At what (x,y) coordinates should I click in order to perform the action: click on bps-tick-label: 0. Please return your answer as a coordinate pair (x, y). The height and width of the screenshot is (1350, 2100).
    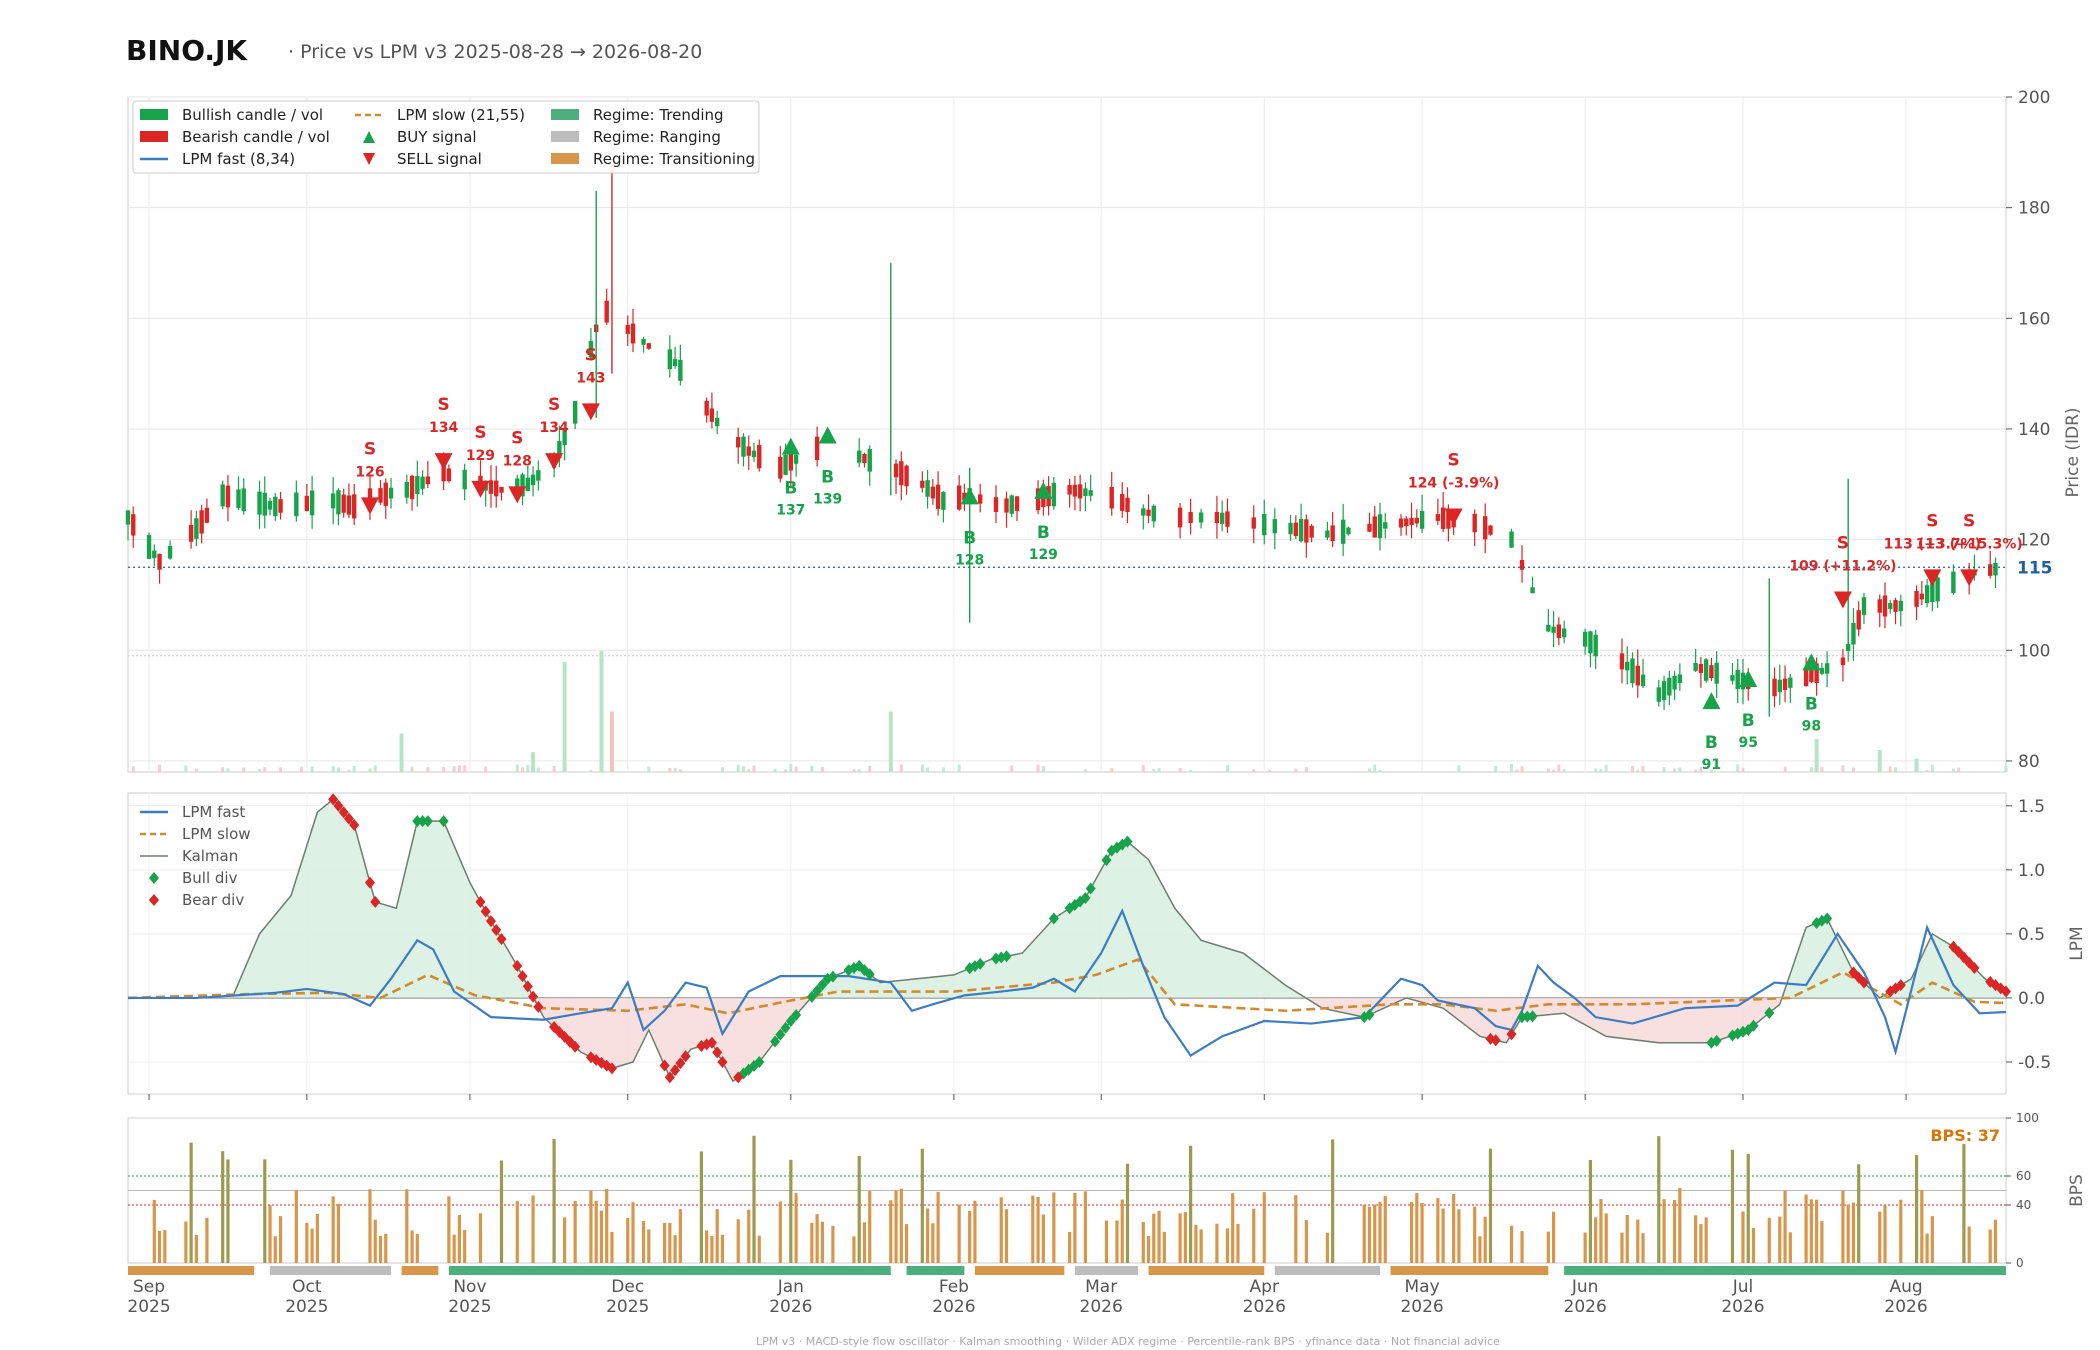
    Looking at the image, I should click on (2020, 1263).